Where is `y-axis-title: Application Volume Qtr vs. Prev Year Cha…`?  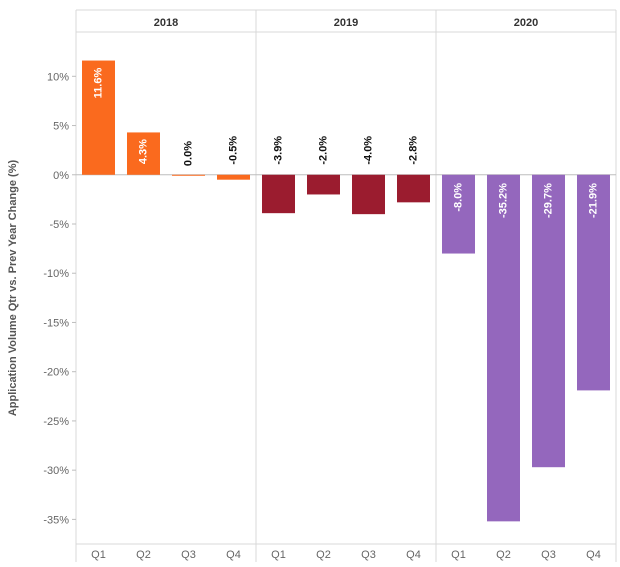
y-axis-title: Application Volume Qtr vs. Prev Year Cha… is located at coordinates (13, 288).